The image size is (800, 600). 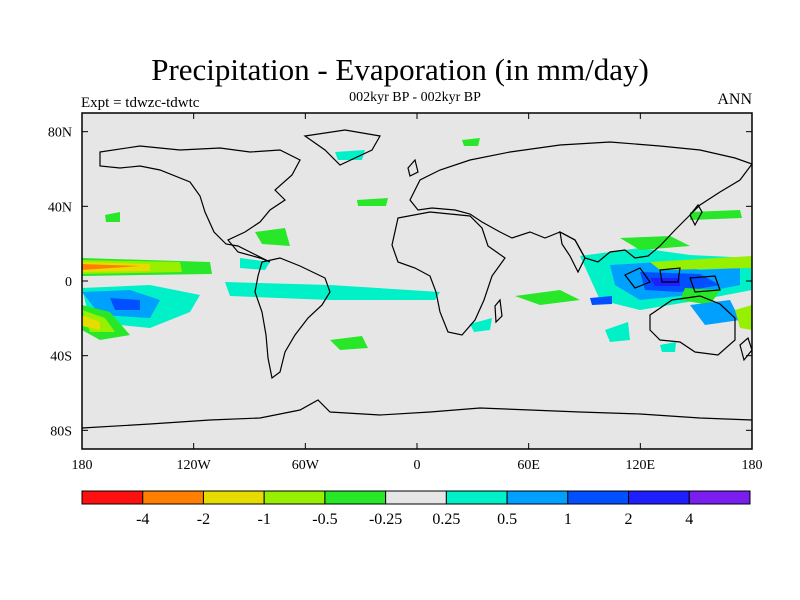 What do you see at coordinates (672, 280) in the screenshot?
I see `coastline-indonesia` at bounding box center [672, 280].